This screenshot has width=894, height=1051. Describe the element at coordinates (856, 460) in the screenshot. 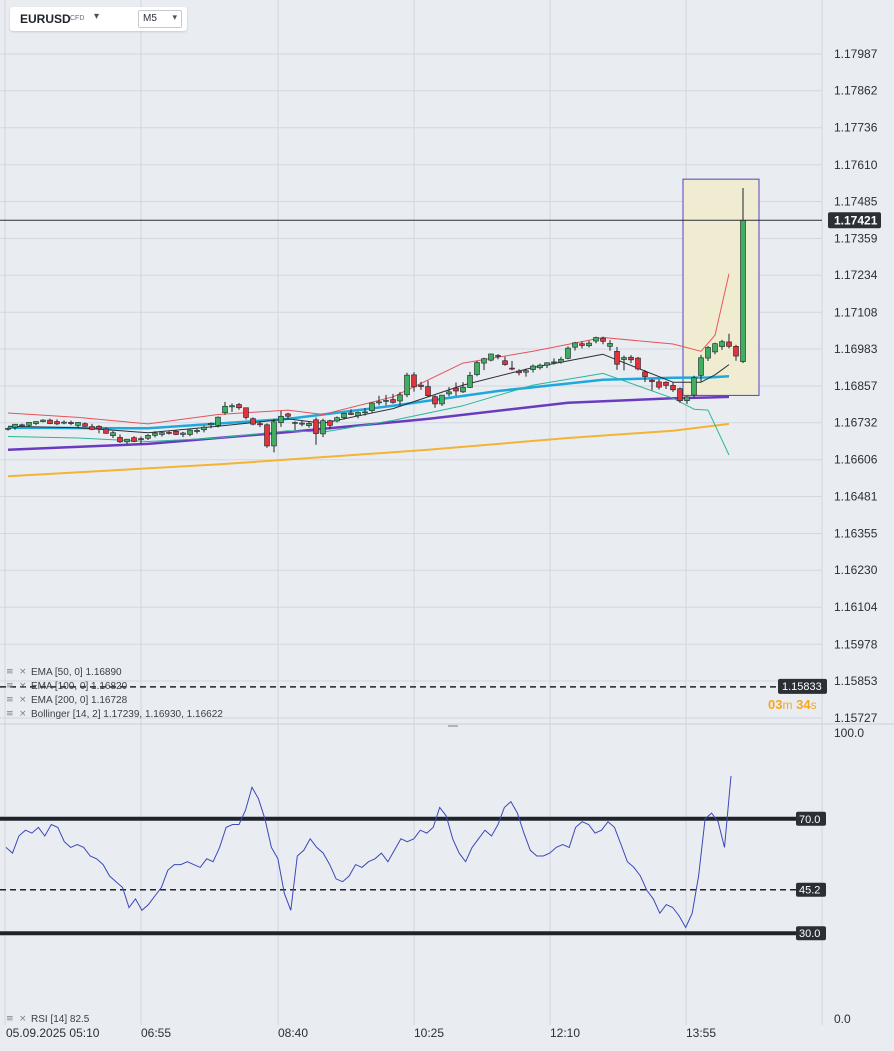

I see `price-tick-label: 1.16606` at that location.